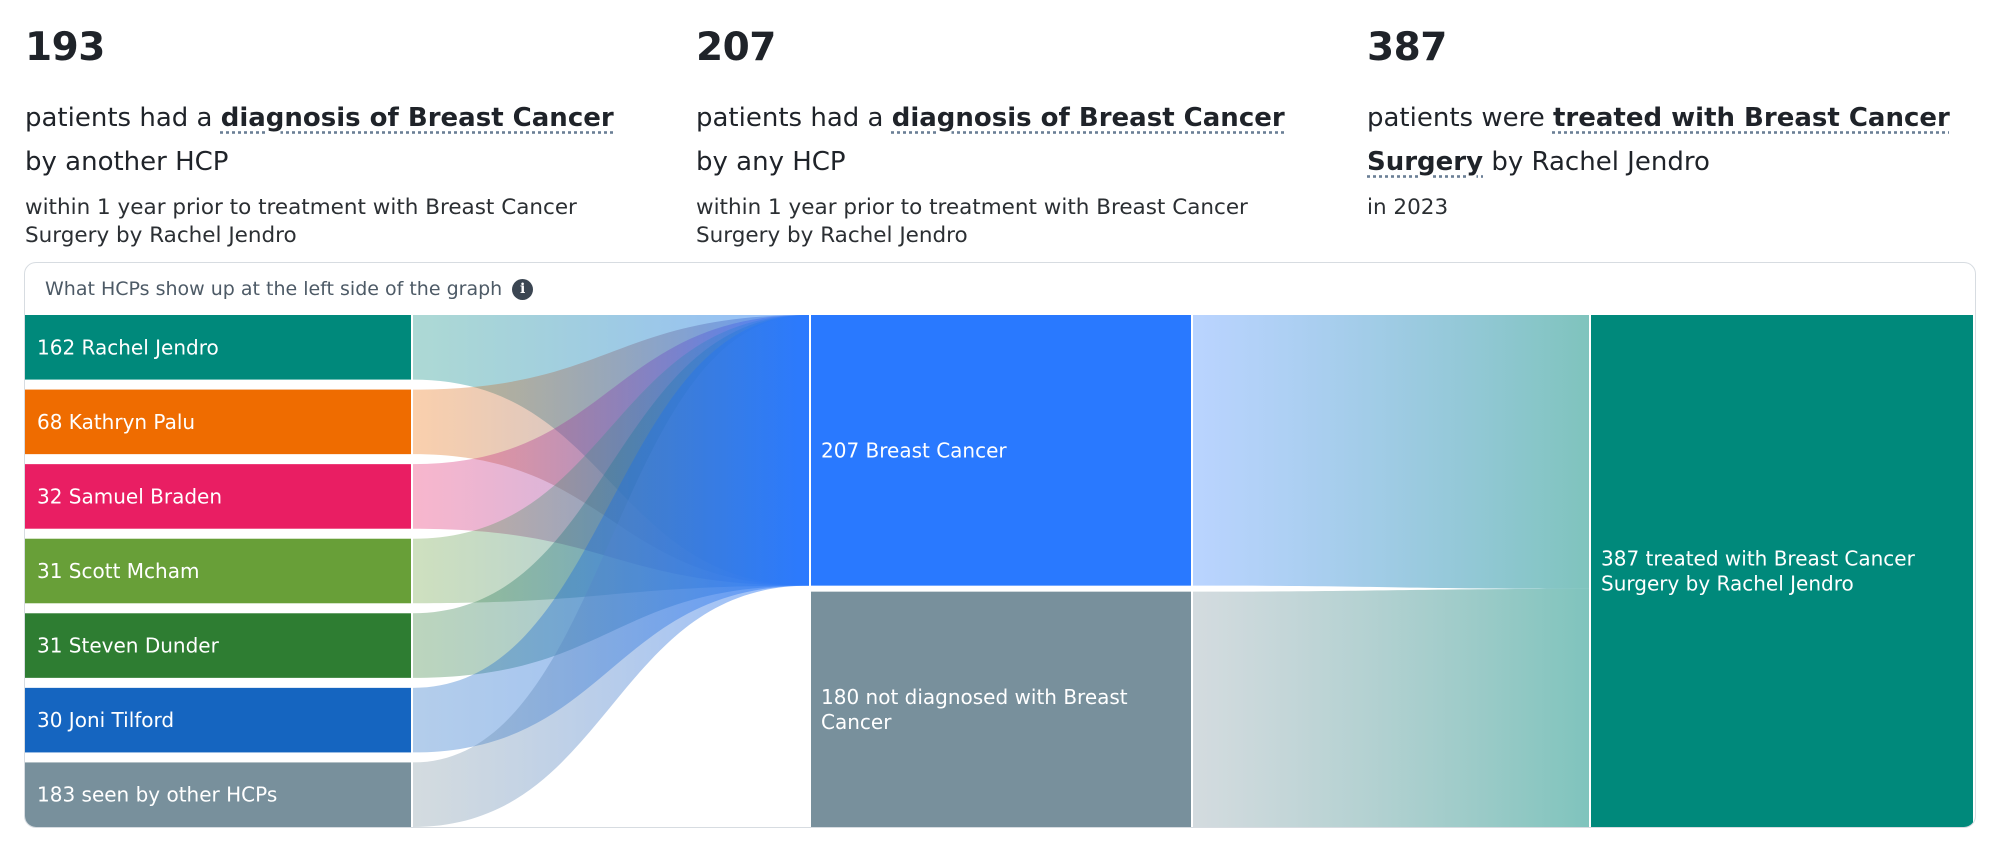 The image size is (2000, 851). What do you see at coordinates (1408, 207) in the screenshot?
I see `stat-subtitle: in 2023` at bounding box center [1408, 207].